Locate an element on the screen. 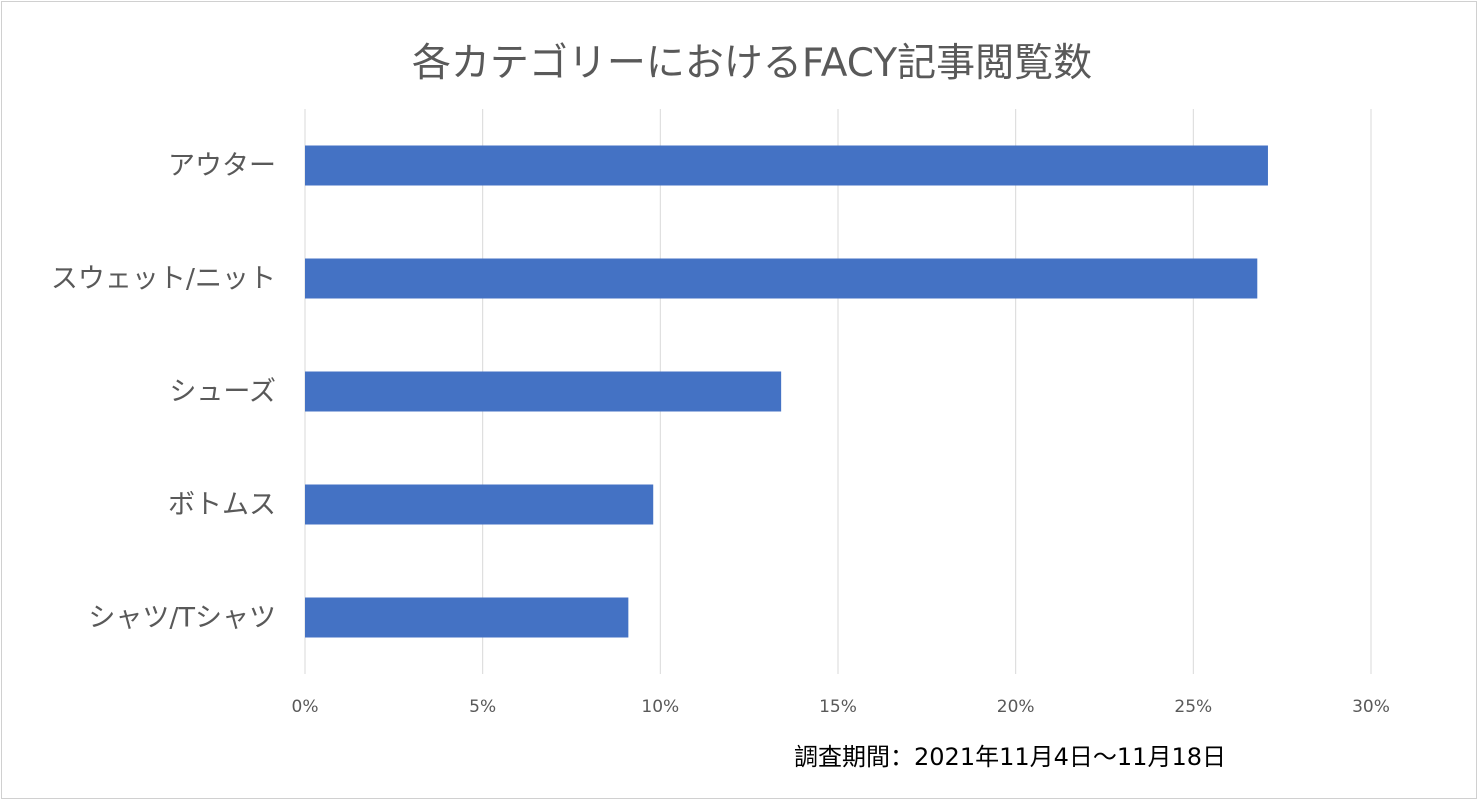 The image size is (1480, 802). category-label: シューズ is located at coordinates (222, 392).